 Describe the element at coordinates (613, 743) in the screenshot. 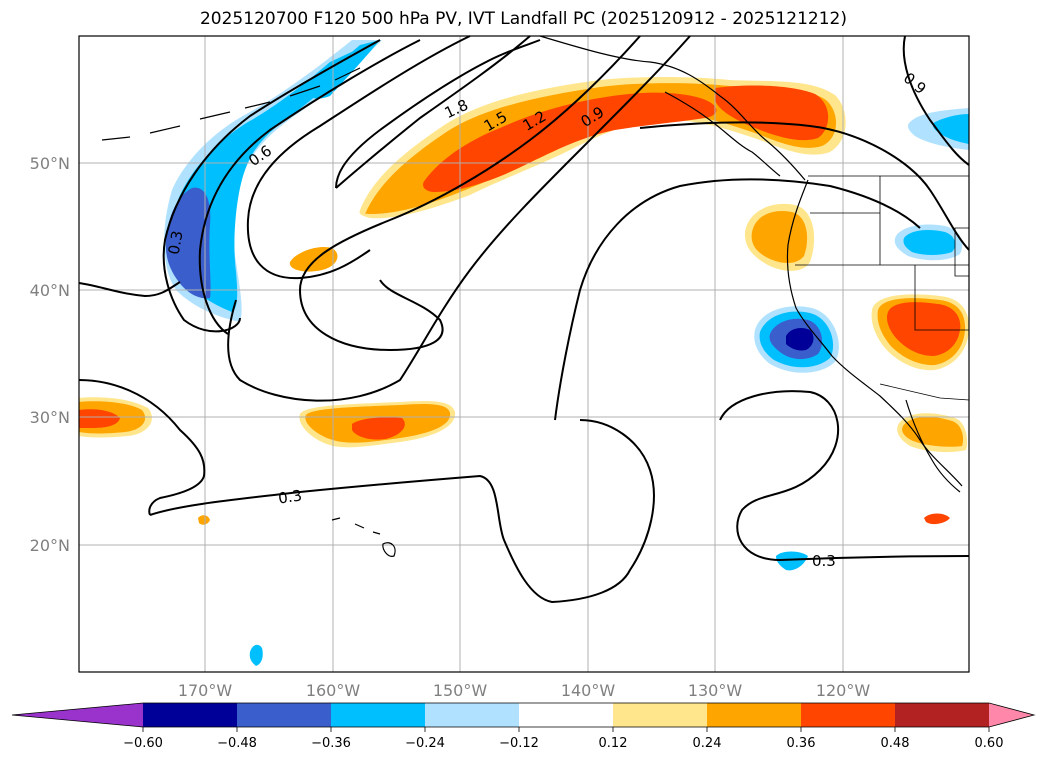

I see `colorbar-tick-label: 0.12` at that location.